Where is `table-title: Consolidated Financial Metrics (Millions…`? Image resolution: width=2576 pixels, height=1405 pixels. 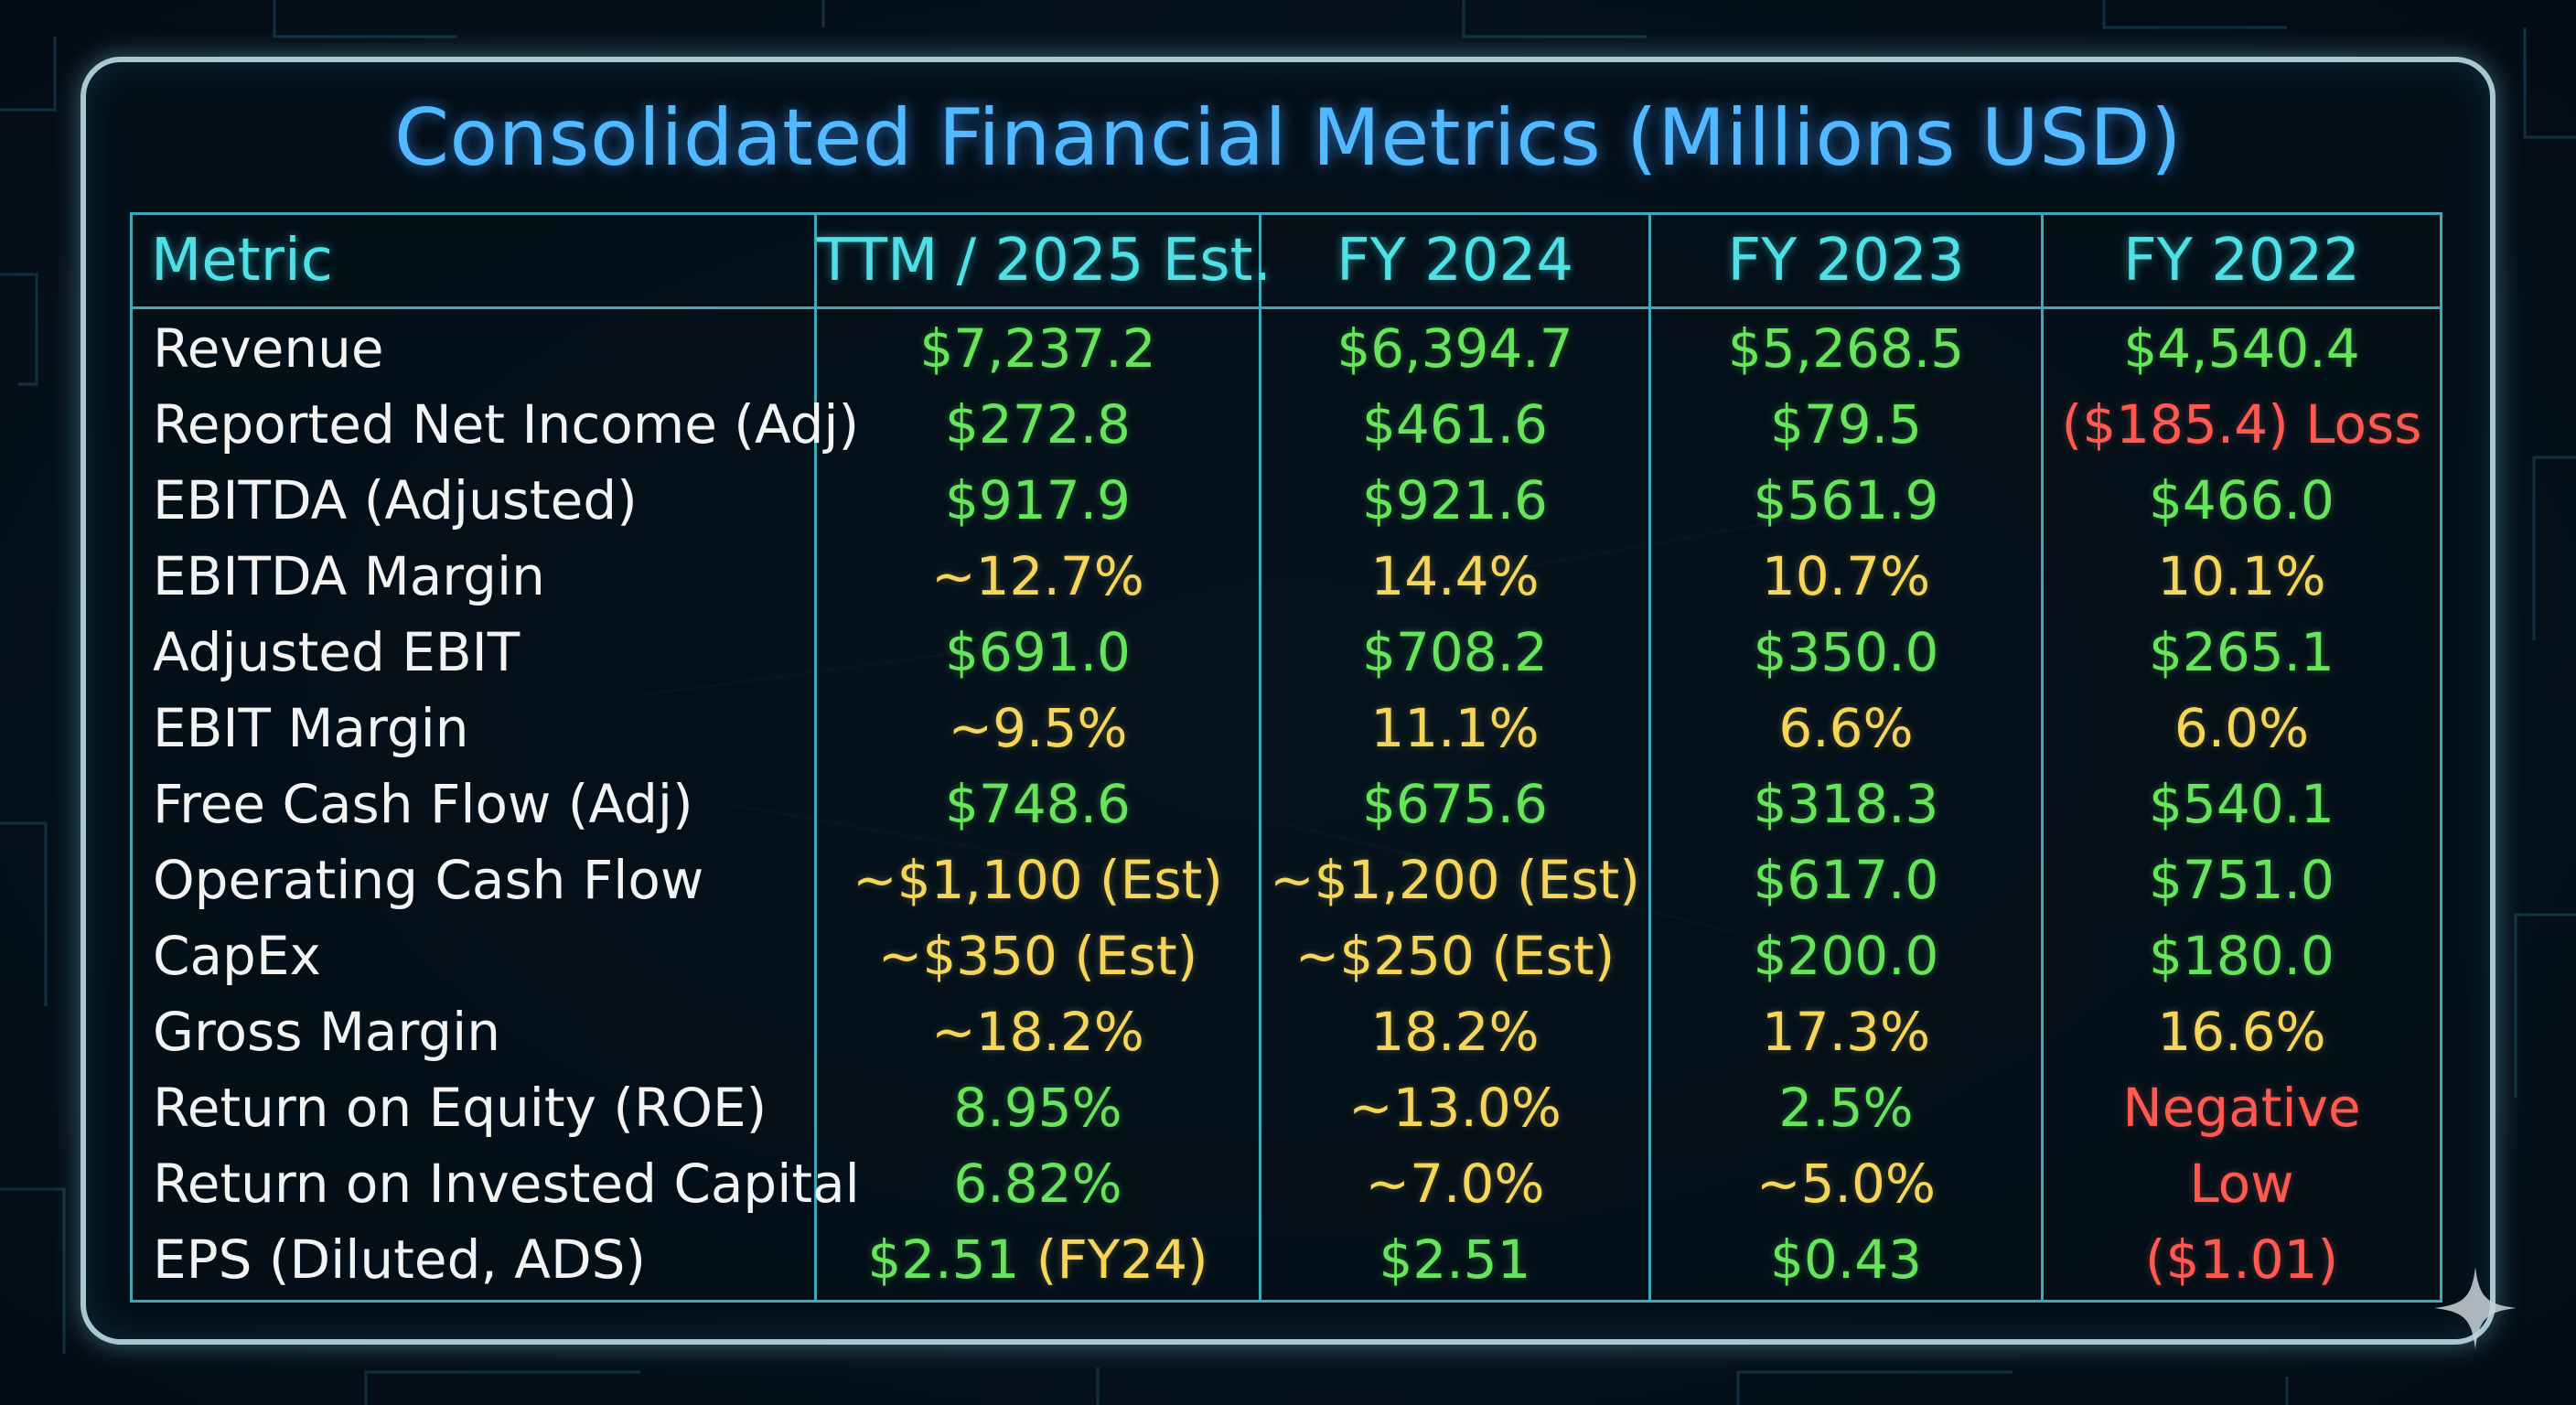 table-title: Consolidated Financial Metrics (Millions… is located at coordinates (1288, 138).